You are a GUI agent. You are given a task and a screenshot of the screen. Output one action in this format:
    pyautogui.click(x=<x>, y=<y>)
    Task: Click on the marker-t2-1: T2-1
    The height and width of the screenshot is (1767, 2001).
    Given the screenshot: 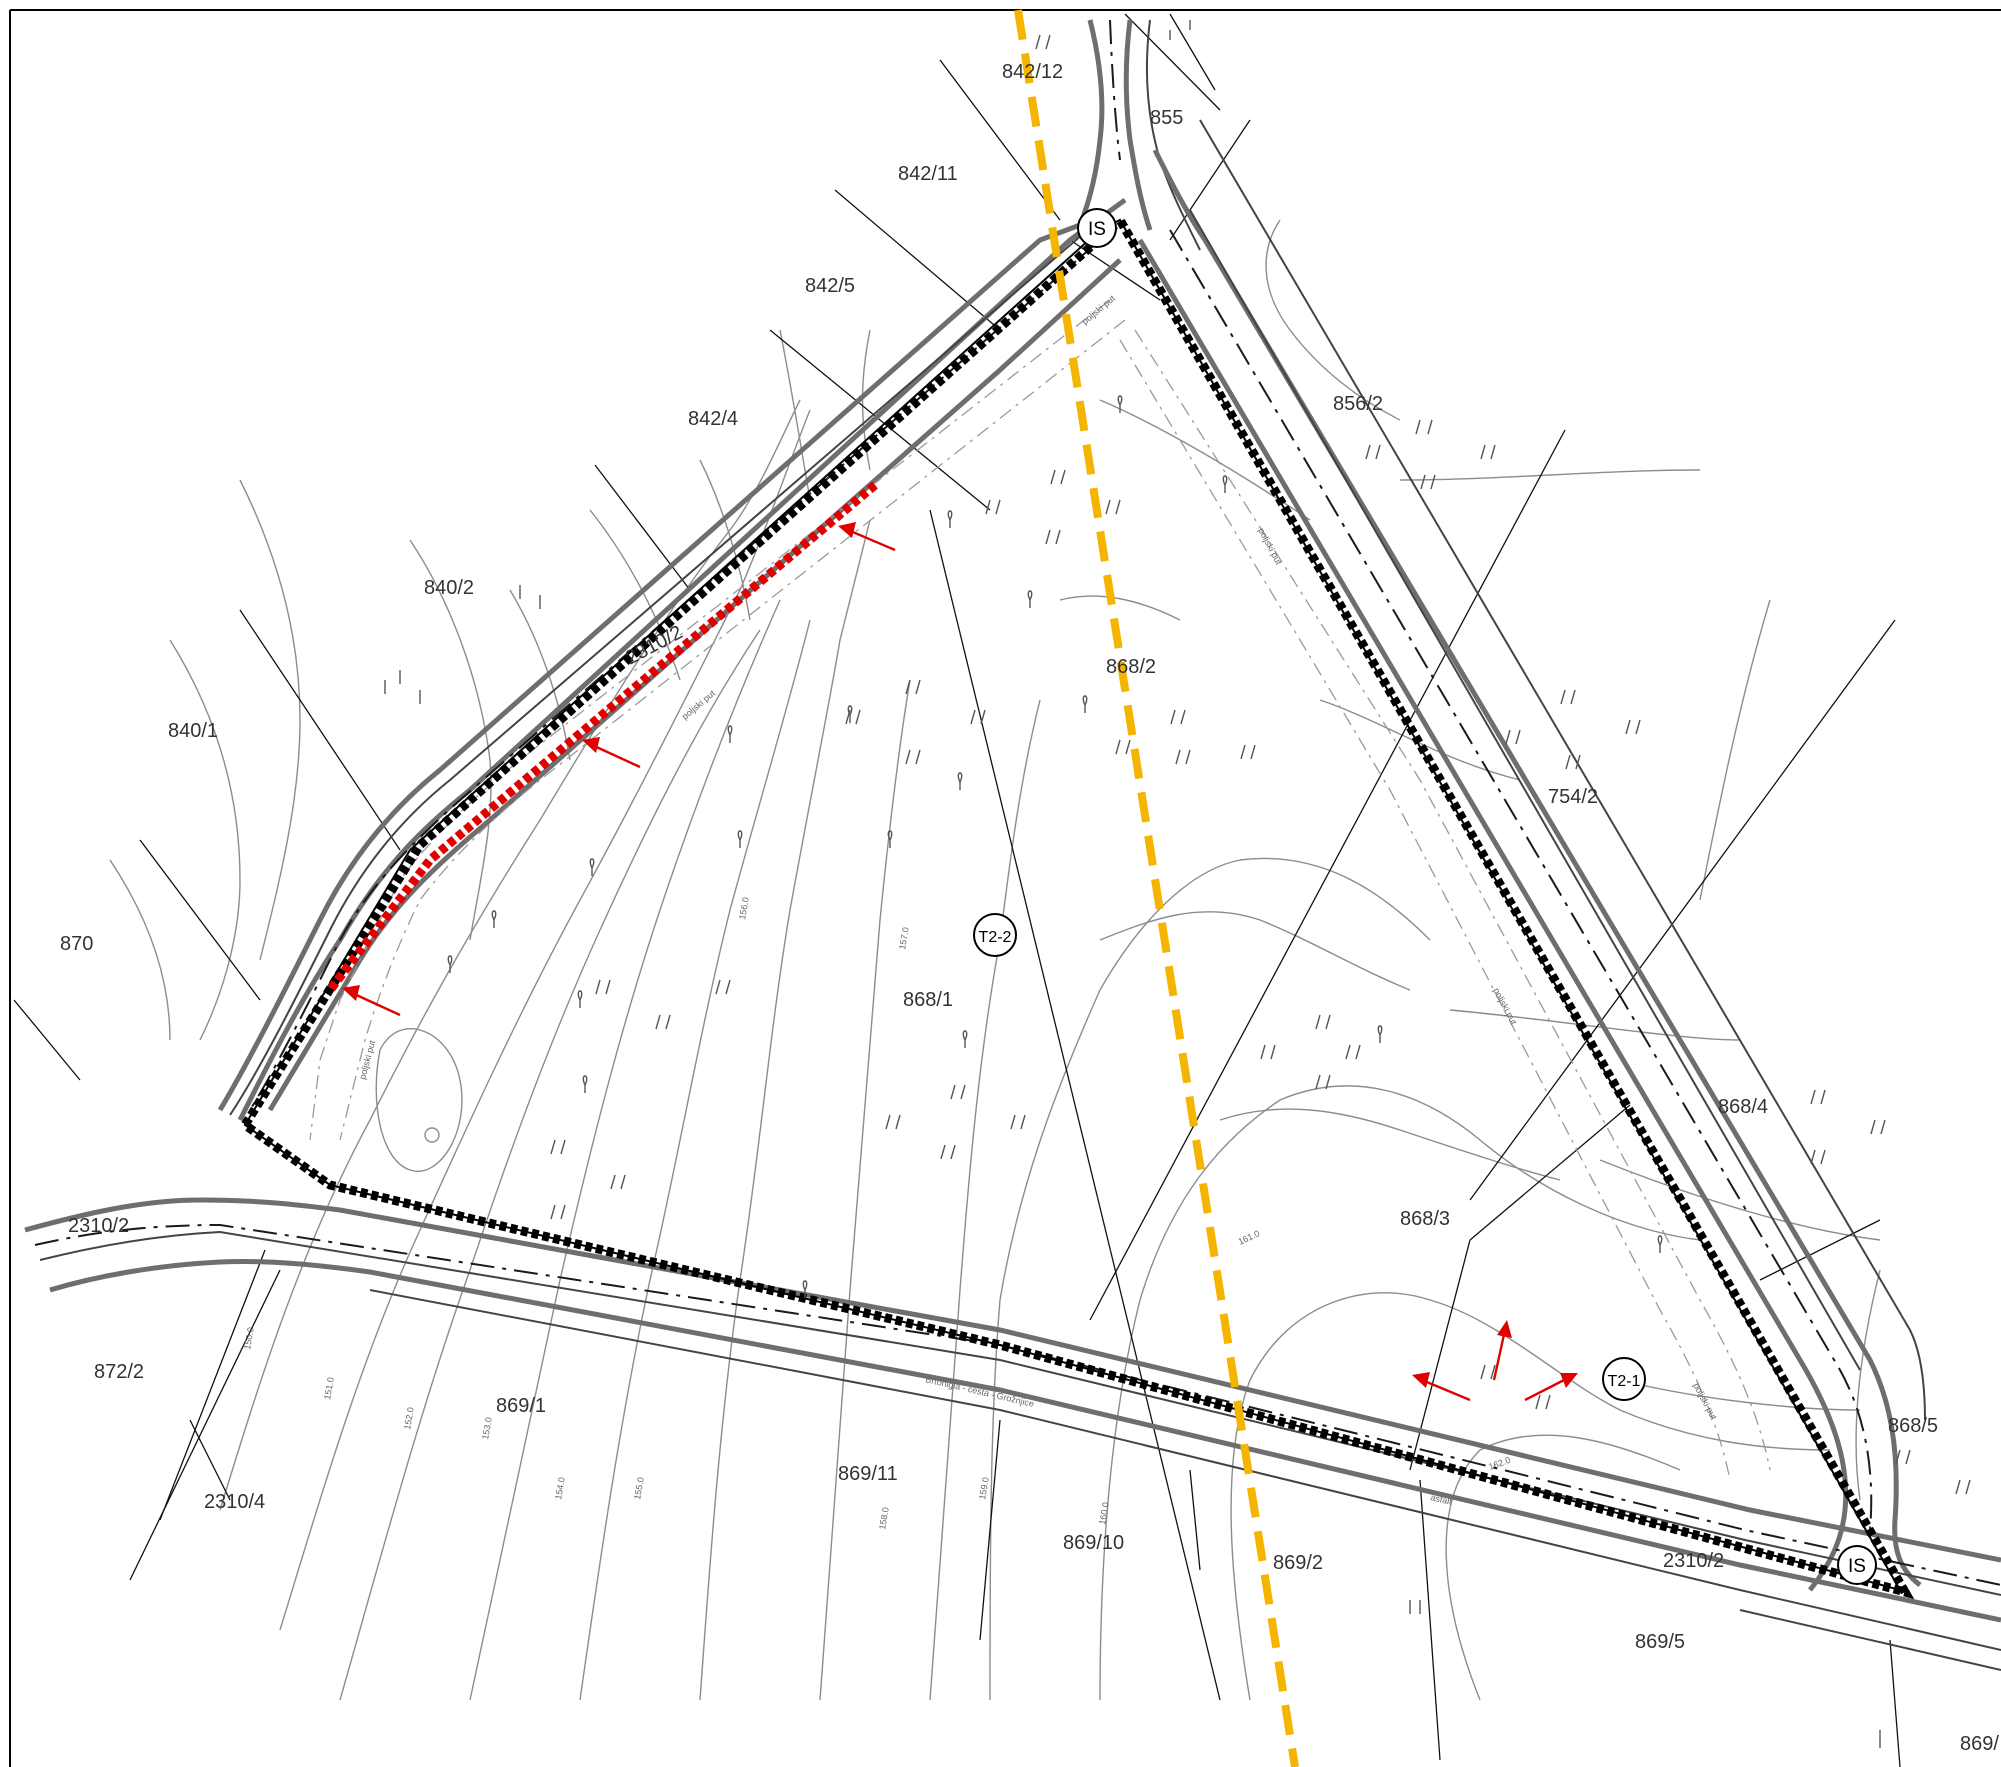 What is the action you would take?
    pyautogui.click(x=1624, y=1379)
    